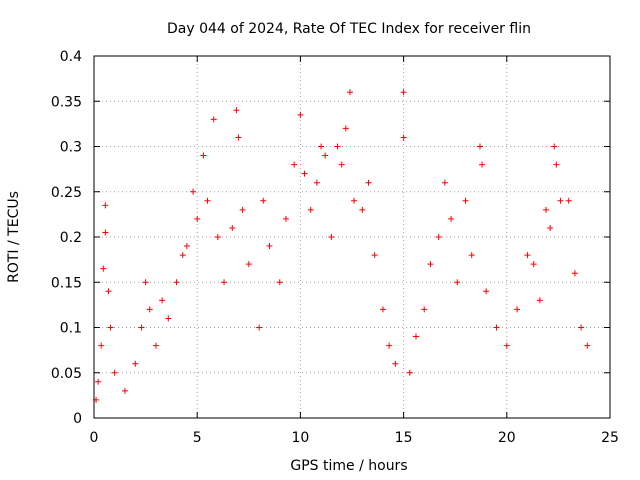 The image size is (640, 480). I want to click on y-tick-label: 0.35, so click(66, 102).